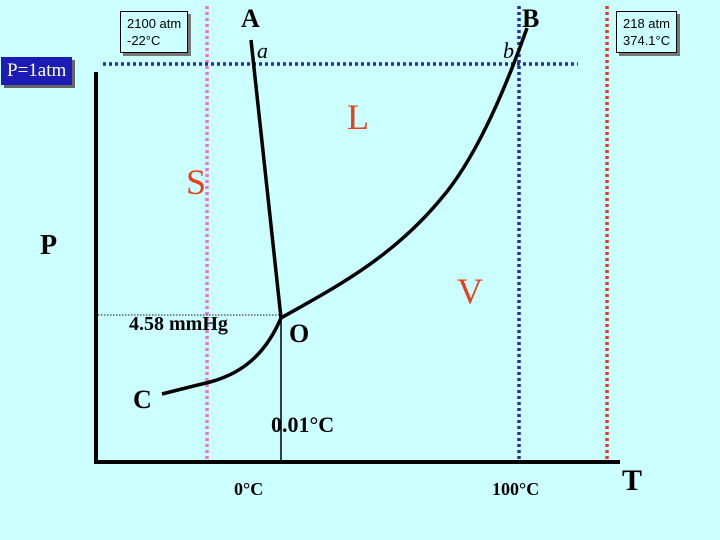 The image size is (720, 540). Describe the element at coordinates (358, 117) in the screenshot. I see `phase-liquid-label: L` at that location.